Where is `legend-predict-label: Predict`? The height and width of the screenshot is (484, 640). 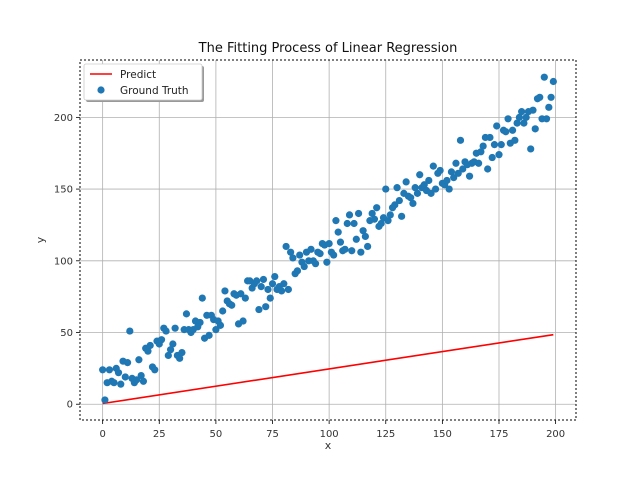
legend-predict-label: Predict is located at coordinates (138, 75).